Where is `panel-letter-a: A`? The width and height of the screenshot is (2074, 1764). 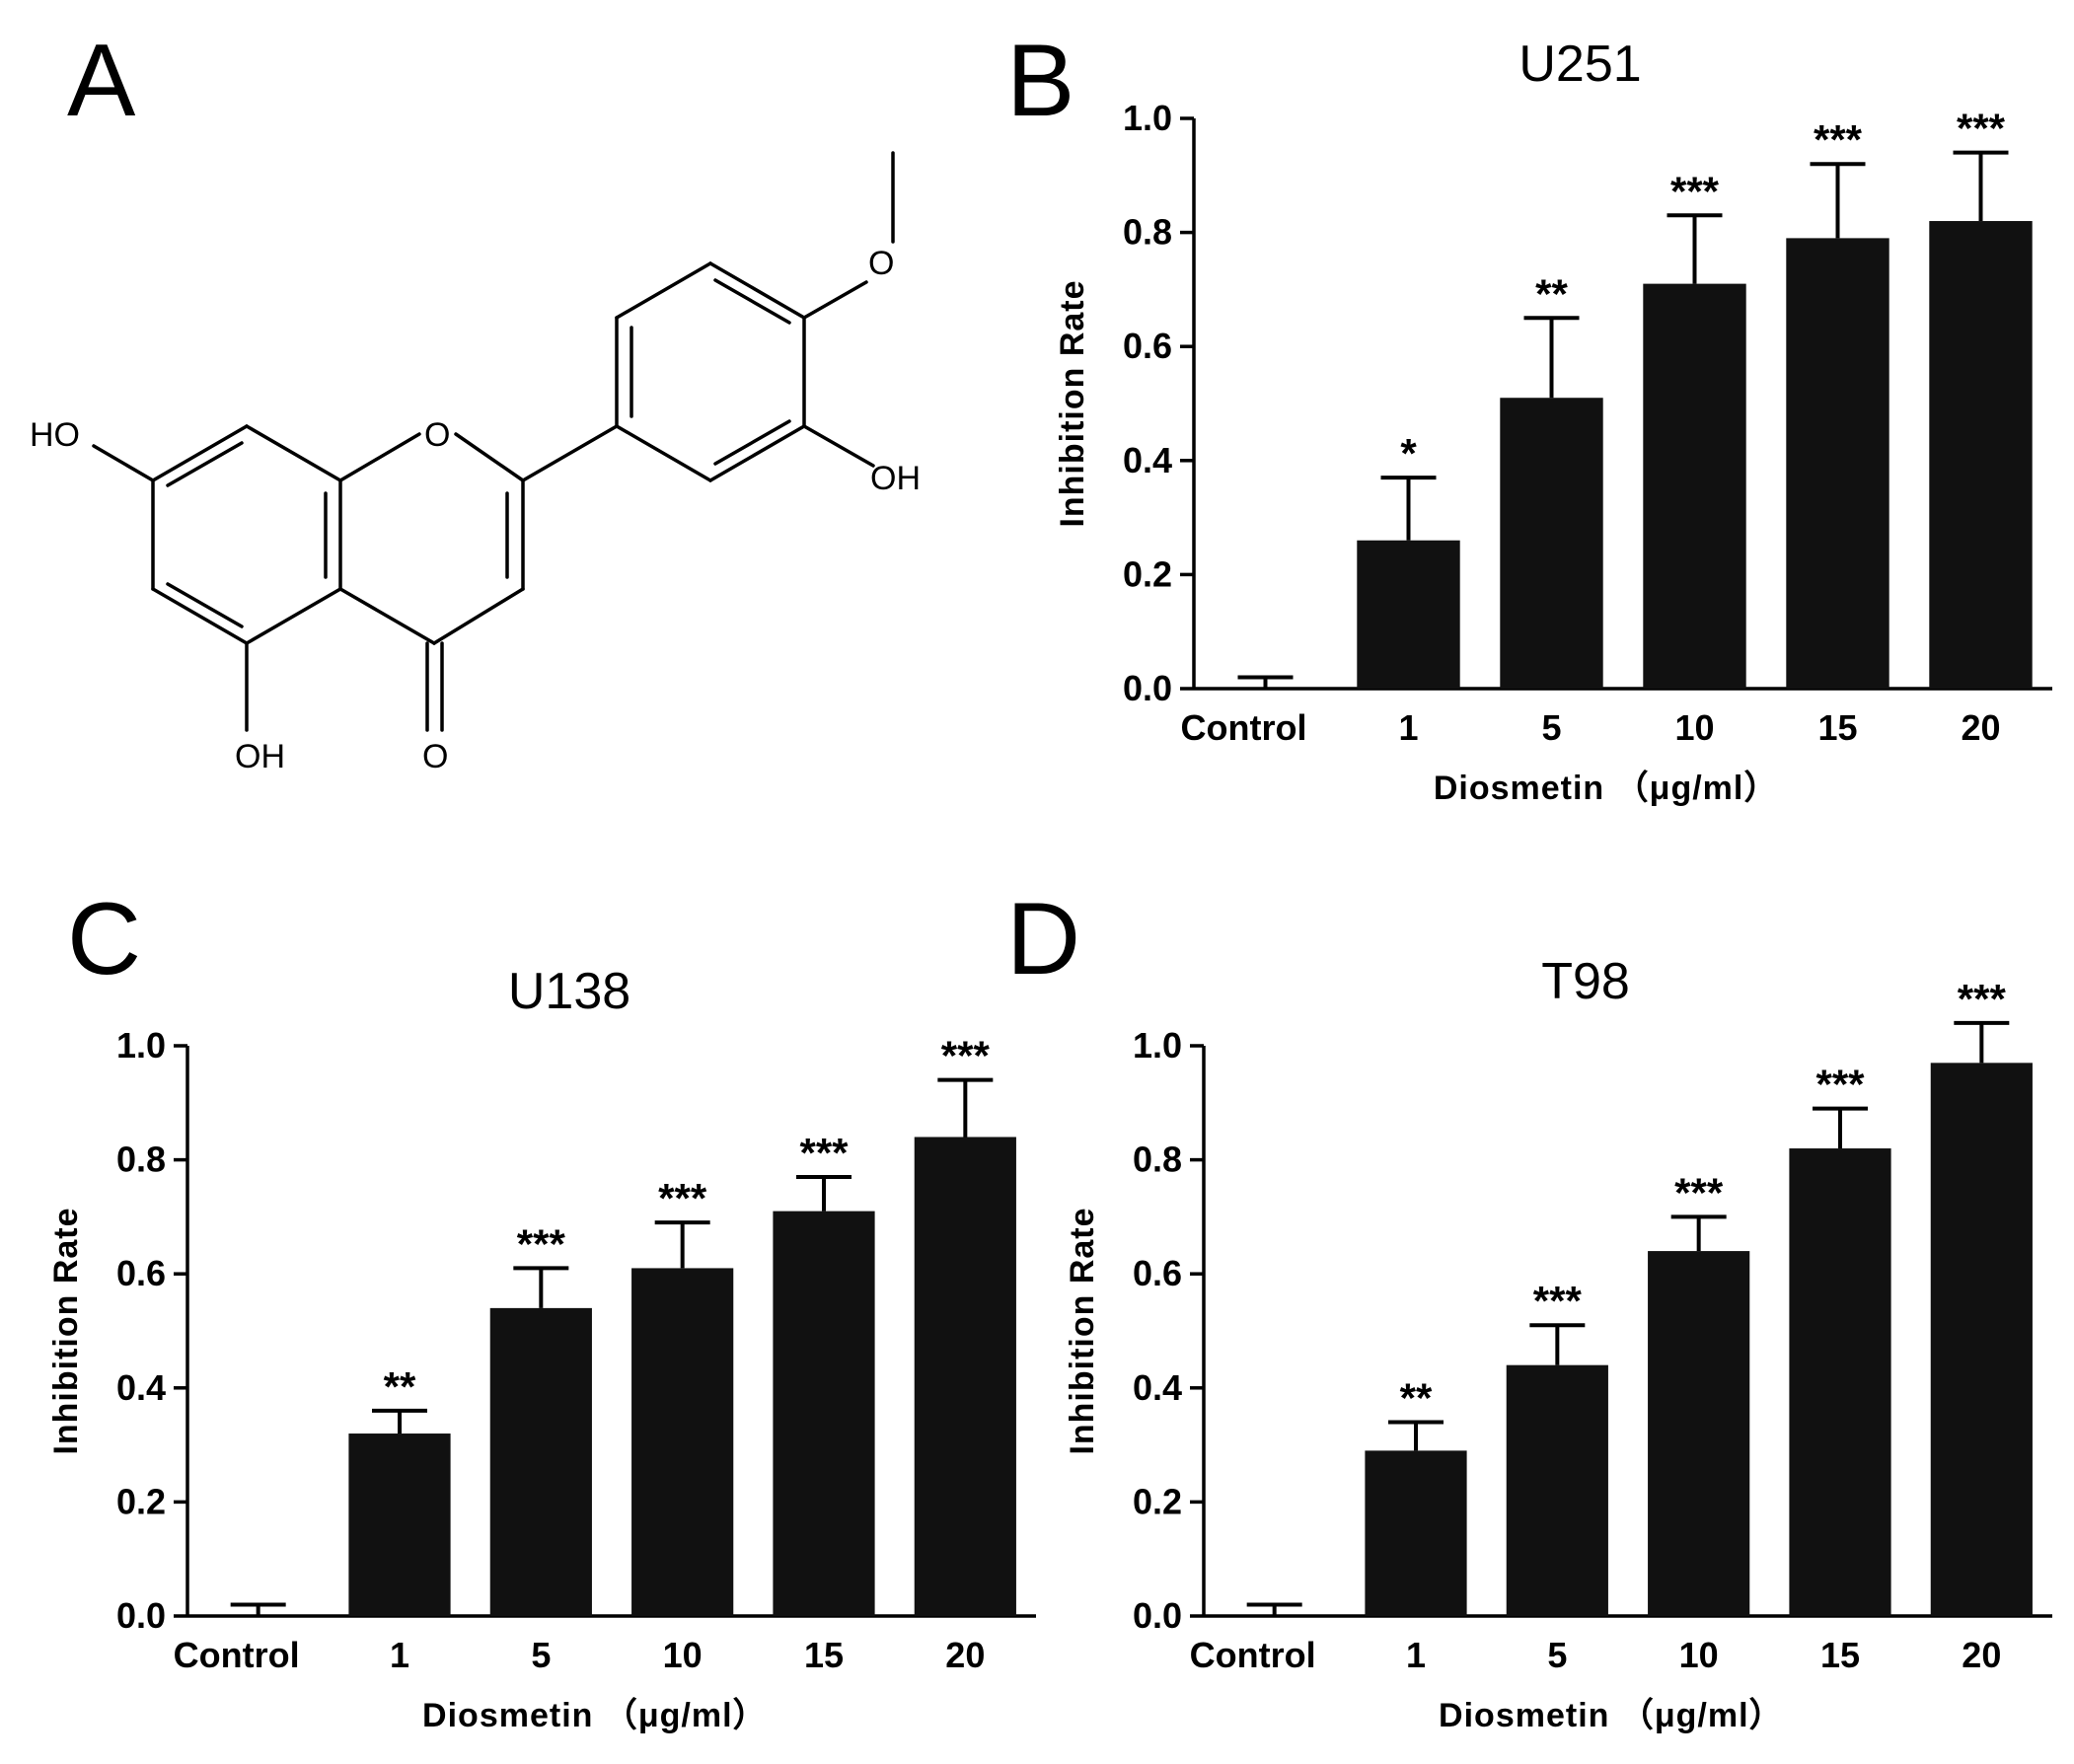
panel-letter-a: A is located at coordinates (101, 81).